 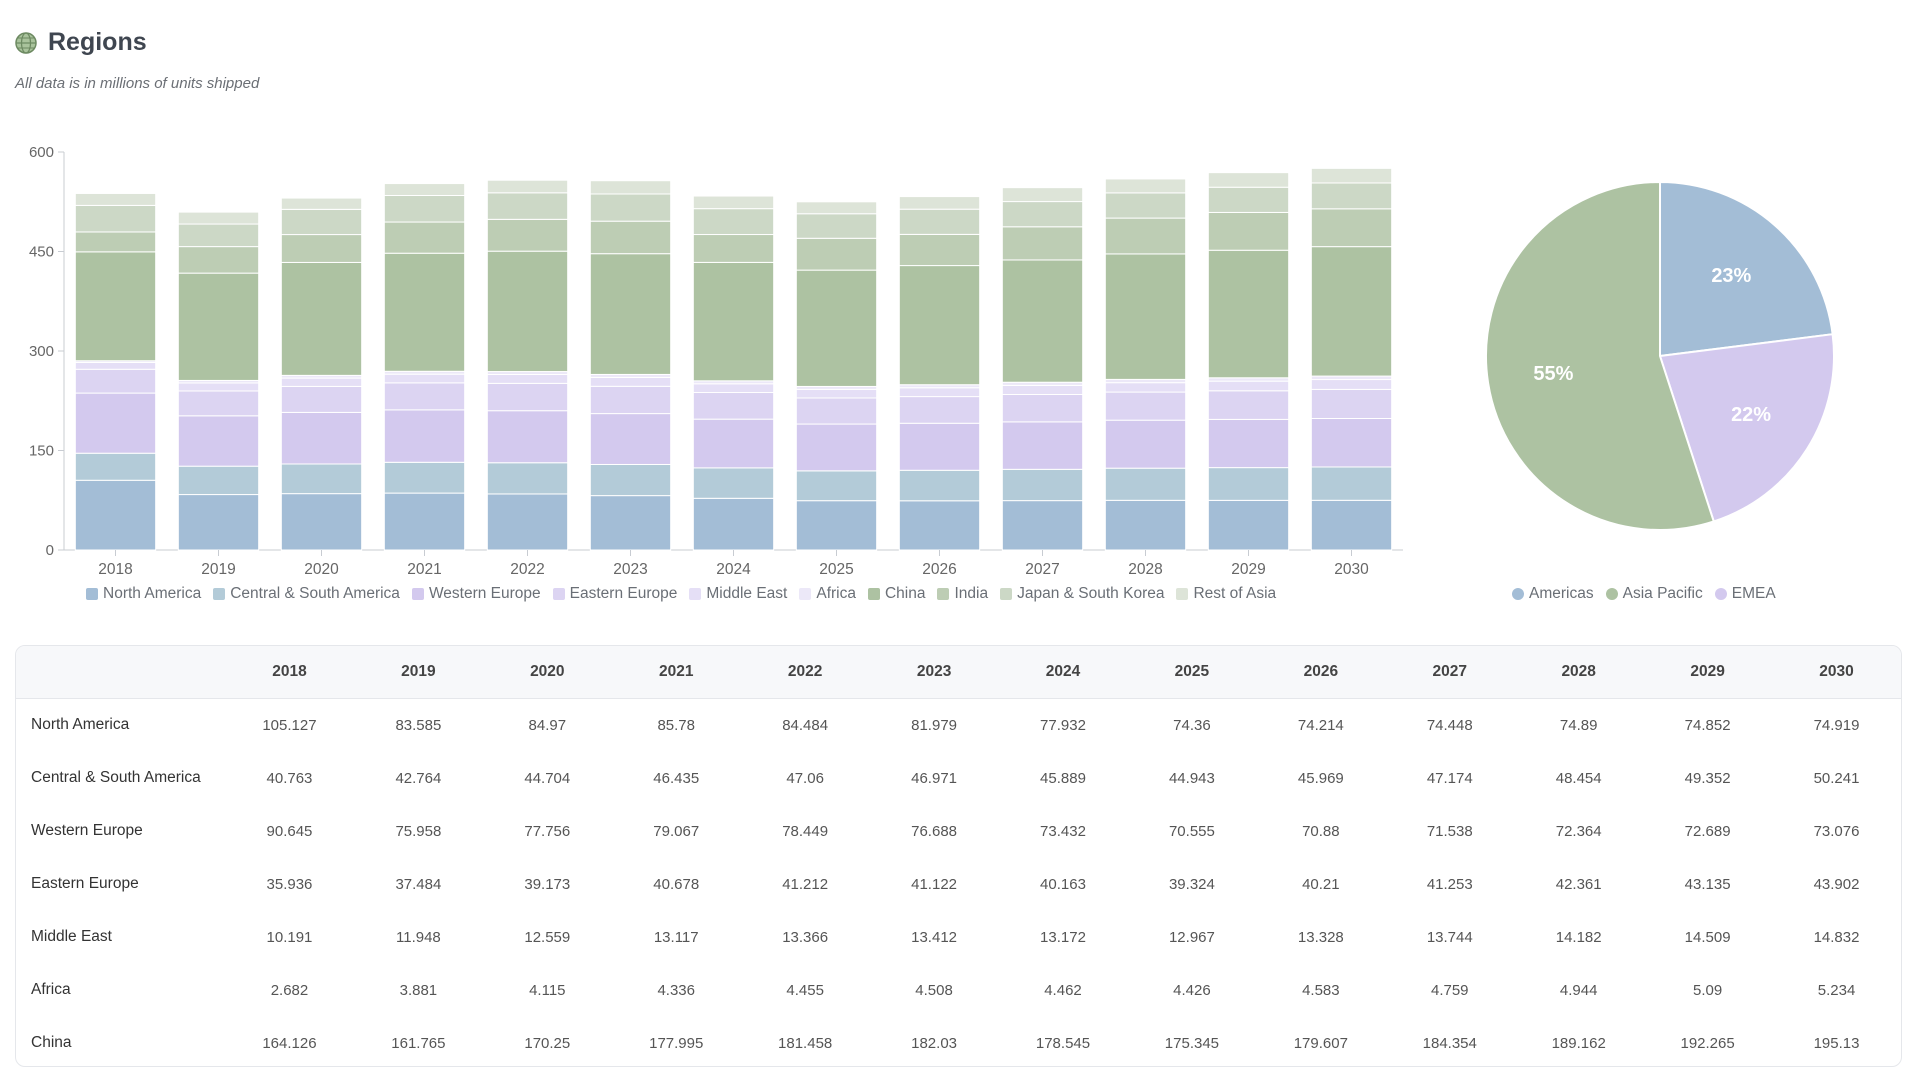 I want to click on table-cell: 12.967, so click(x=1191, y=937).